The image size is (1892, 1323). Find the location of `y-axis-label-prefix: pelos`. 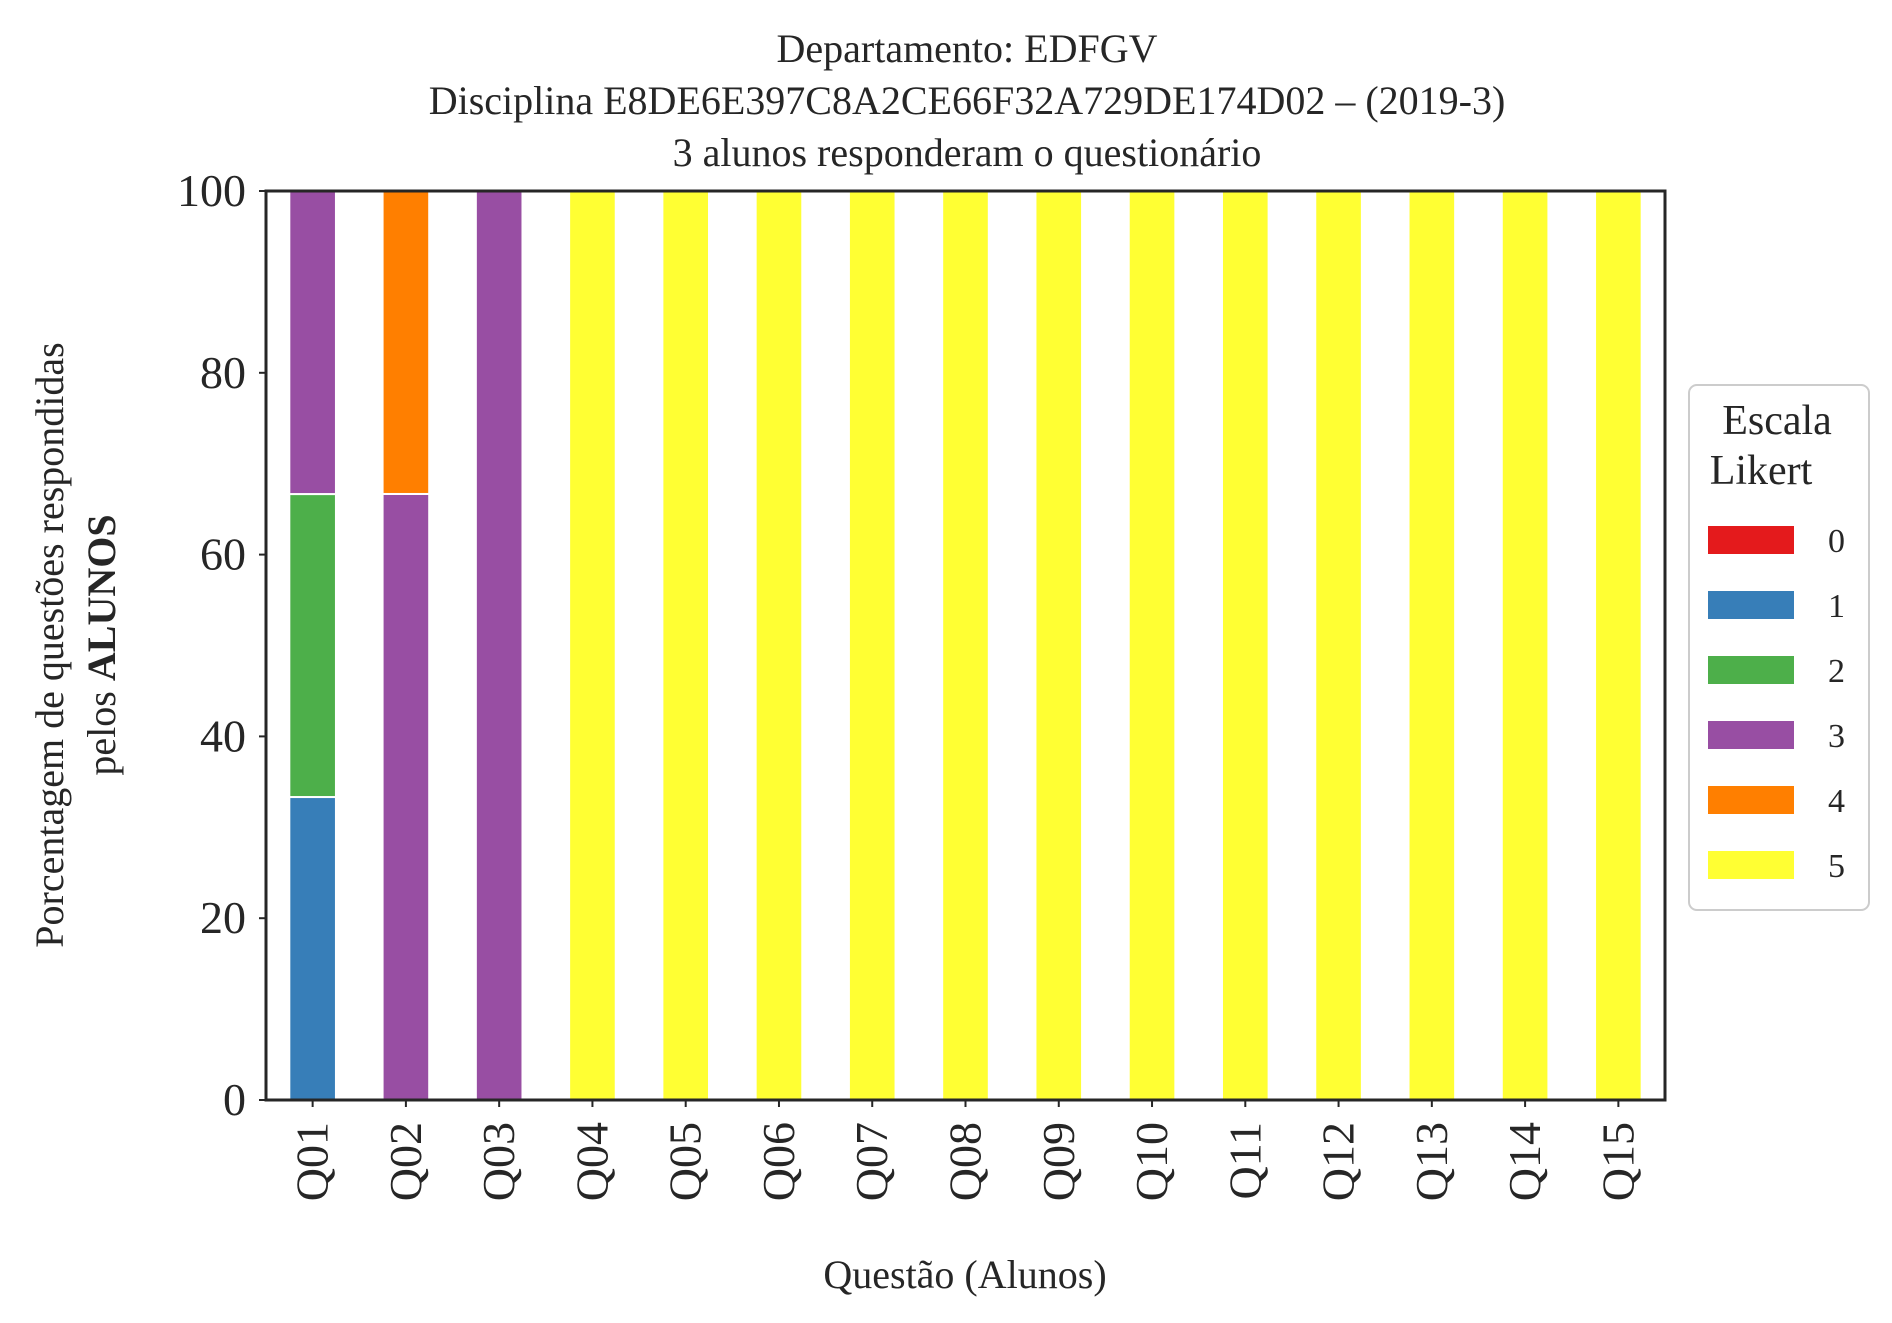

y-axis-label-prefix: pelos is located at coordinates (101, 728).